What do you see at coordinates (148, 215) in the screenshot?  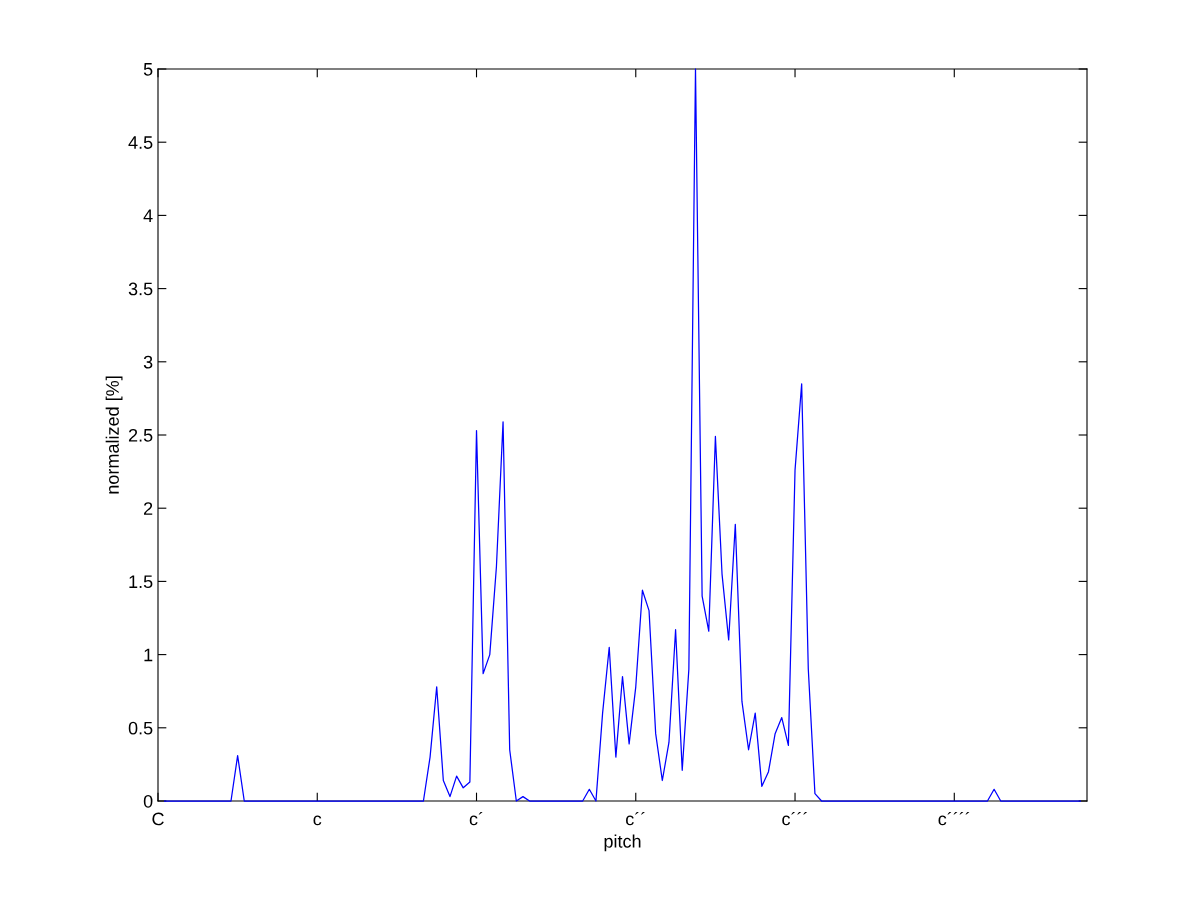 I see `y-tick-label: 4` at bounding box center [148, 215].